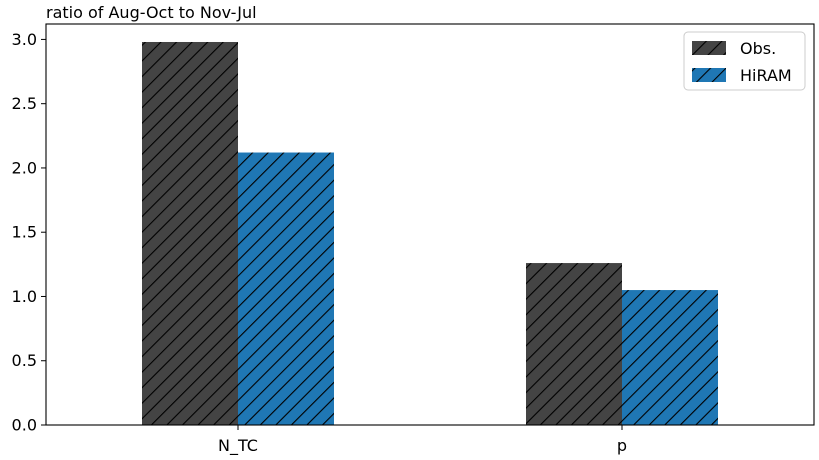 The width and height of the screenshot is (819, 460). I want to click on y-tick-label: 0.0, so click(24, 425).